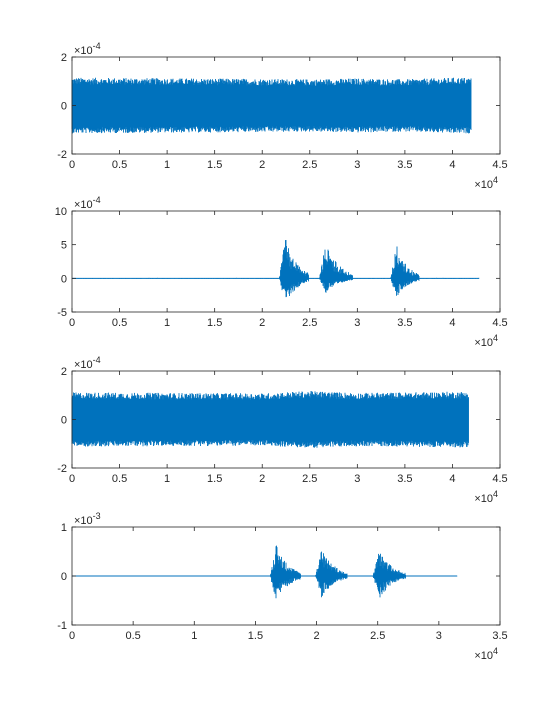 The height and width of the screenshot is (718, 554). I want to click on y-exponent-label: ×10⁻³, so click(87, 519).